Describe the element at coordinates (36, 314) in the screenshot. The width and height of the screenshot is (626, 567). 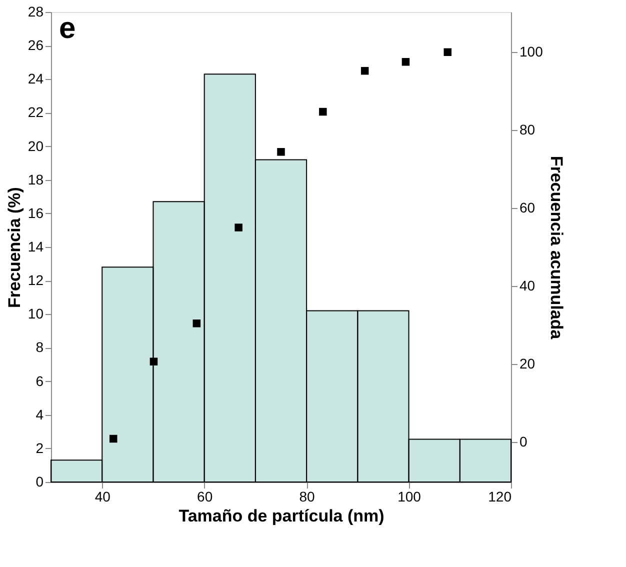
I see `y-tick-label: 10` at that location.